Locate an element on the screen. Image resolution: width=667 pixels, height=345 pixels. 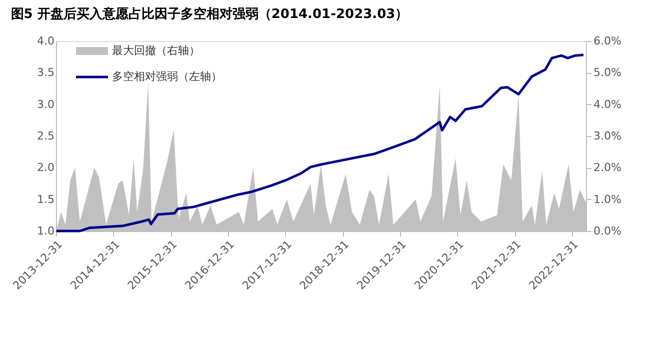
y2-tick-label: 0.0% is located at coordinates (608, 231).